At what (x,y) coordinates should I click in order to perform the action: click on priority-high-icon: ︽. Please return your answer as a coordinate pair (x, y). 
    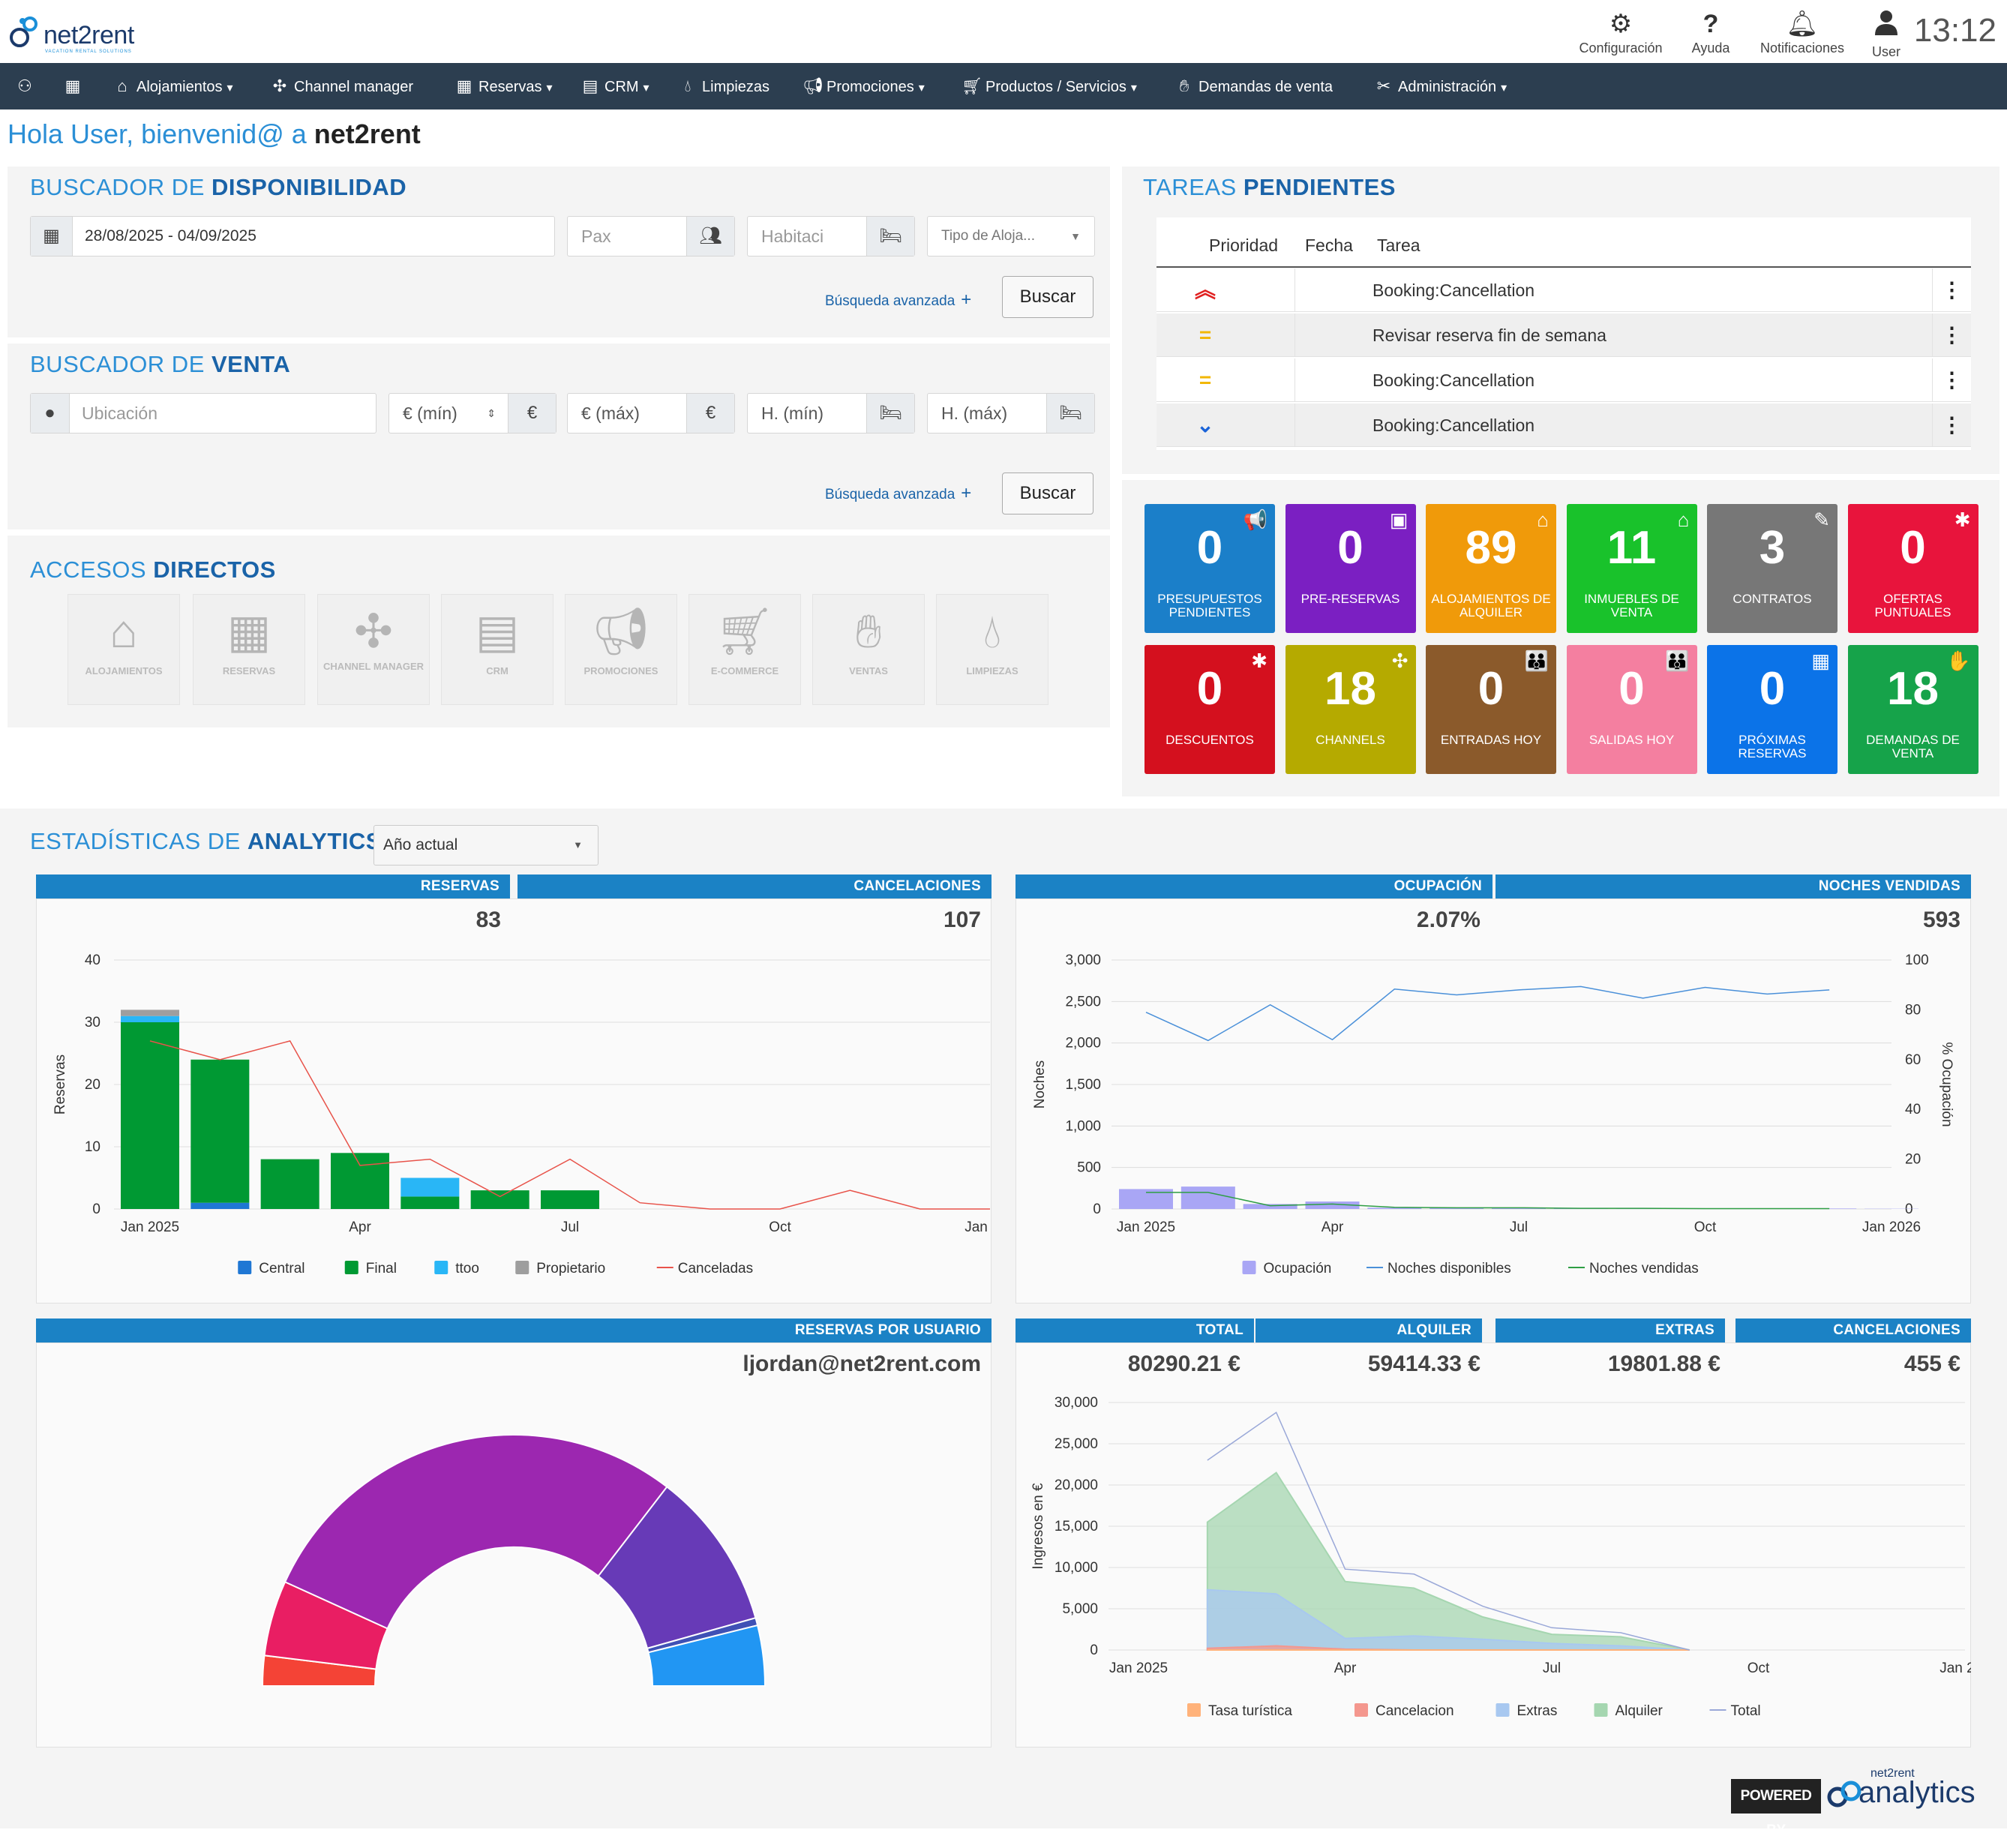
    Looking at the image, I should click on (1205, 290).